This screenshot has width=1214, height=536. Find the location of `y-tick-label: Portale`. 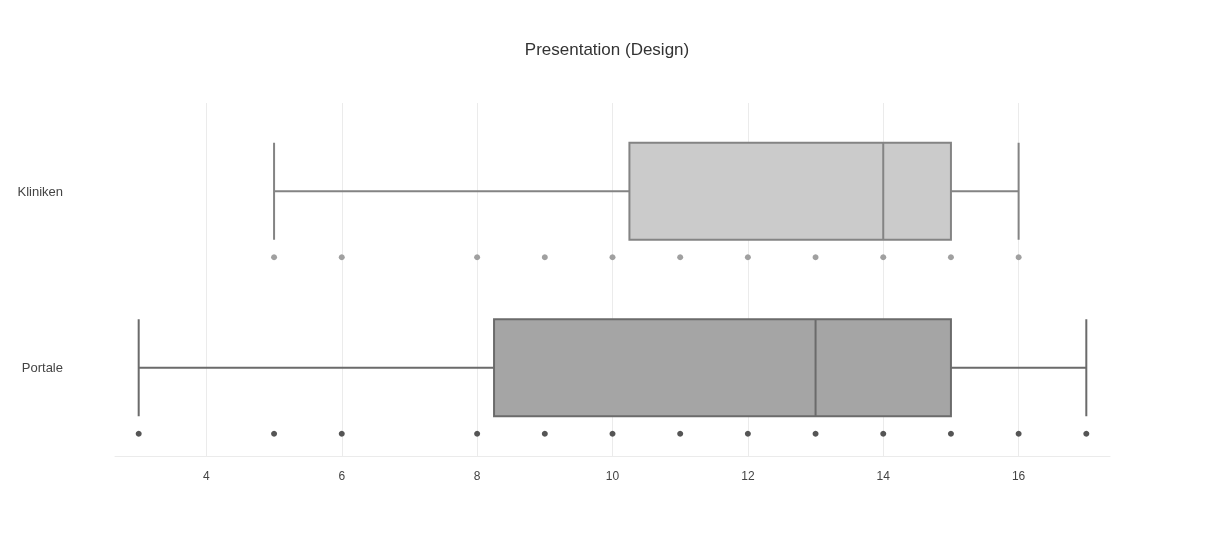

y-tick-label: Portale is located at coordinates (42, 368).